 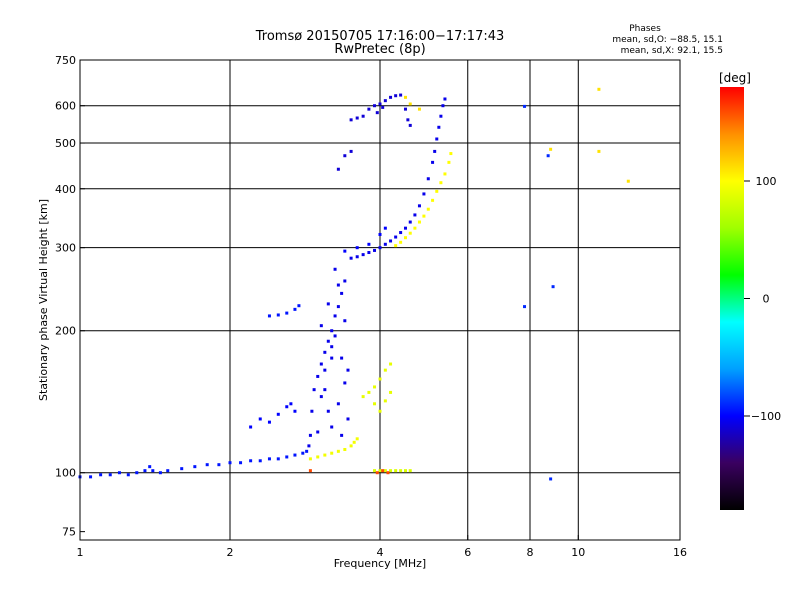 I want to click on x-tick-label: 6, so click(x=467, y=552).